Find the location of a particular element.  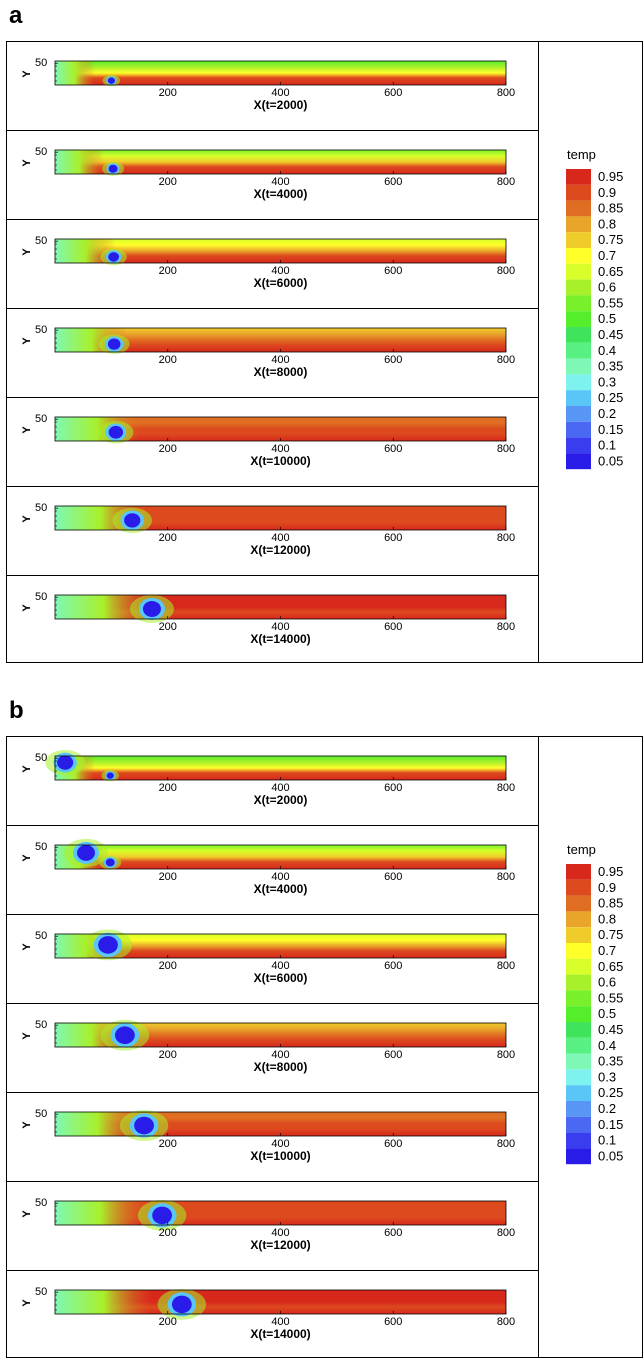

panel-6: 200 400 600 800 Y50 X(t=14000) is located at coordinates (272, 1305).